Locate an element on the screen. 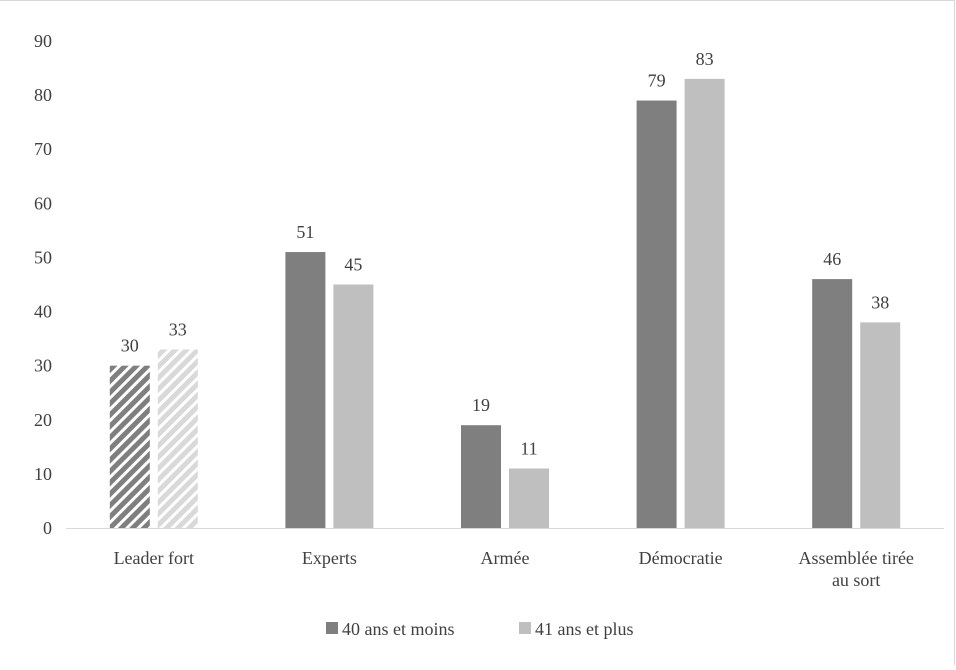 The height and width of the screenshot is (670, 956). data-label: 38 is located at coordinates (880, 302).